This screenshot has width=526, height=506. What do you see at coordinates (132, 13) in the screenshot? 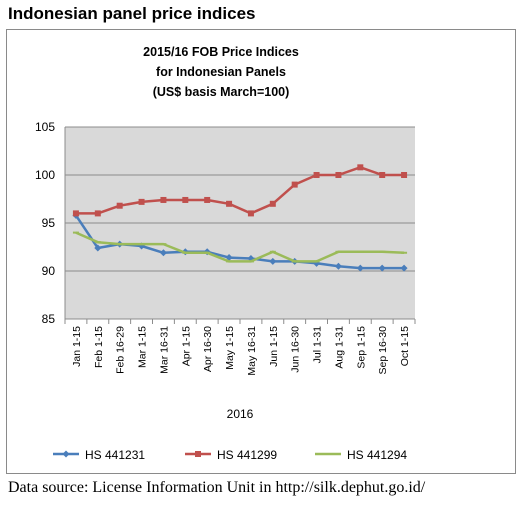
I see `page-heading: Indonesian panel price indices` at bounding box center [132, 13].